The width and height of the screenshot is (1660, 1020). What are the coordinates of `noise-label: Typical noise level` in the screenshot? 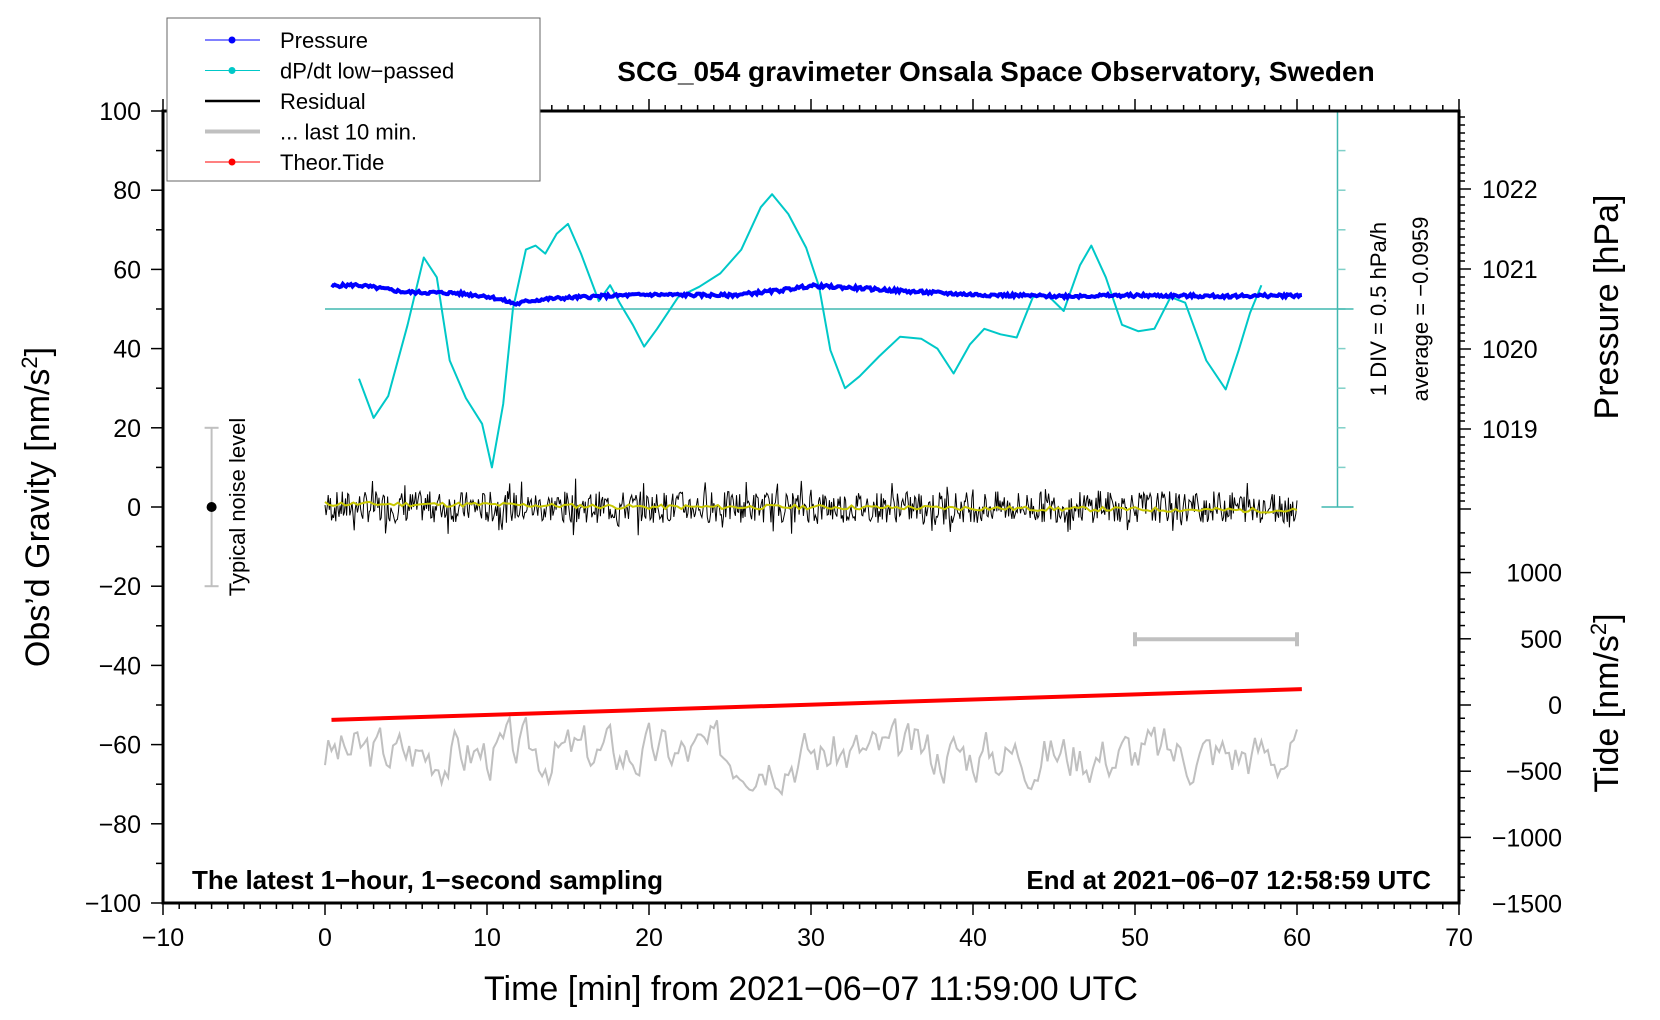 It's located at (237, 507).